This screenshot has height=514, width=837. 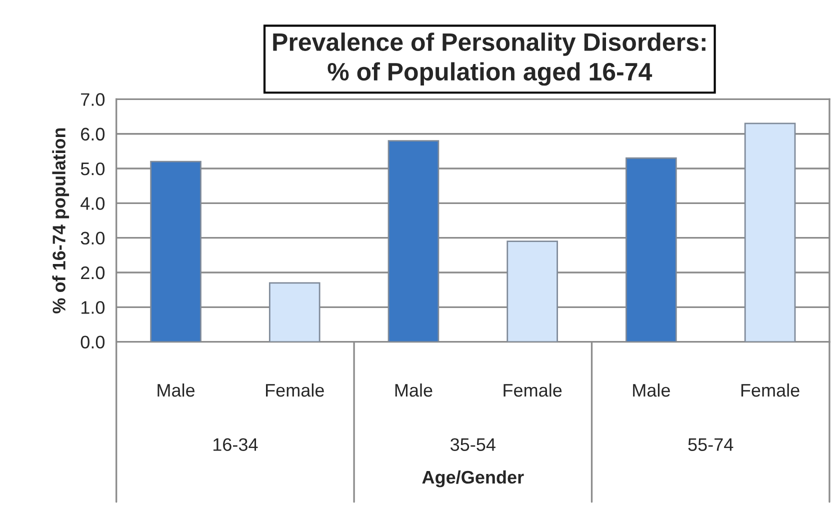 What do you see at coordinates (92, 342) in the screenshot?
I see `y-tick-label: 0.0` at bounding box center [92, 342].